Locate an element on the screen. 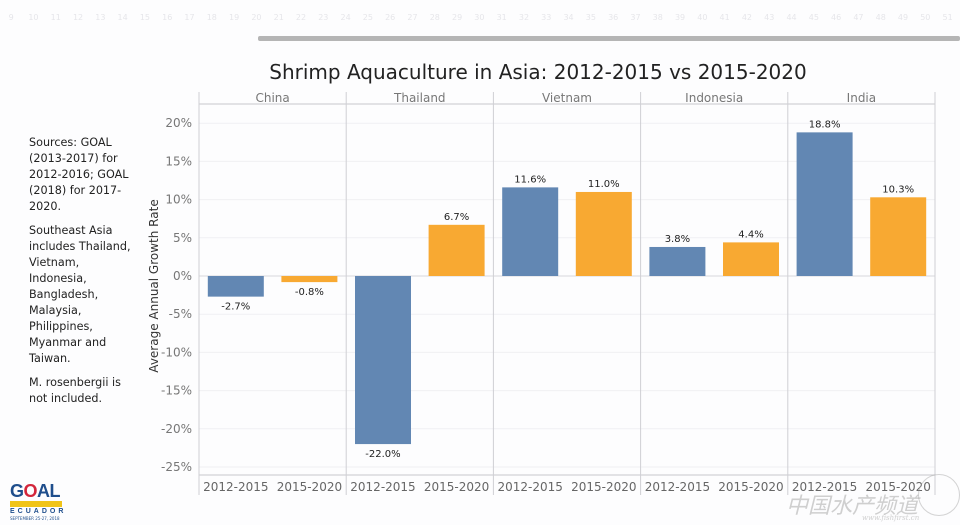 The image size is (960, 525). ruler-number: 44 is located at coordinates (791, 17).